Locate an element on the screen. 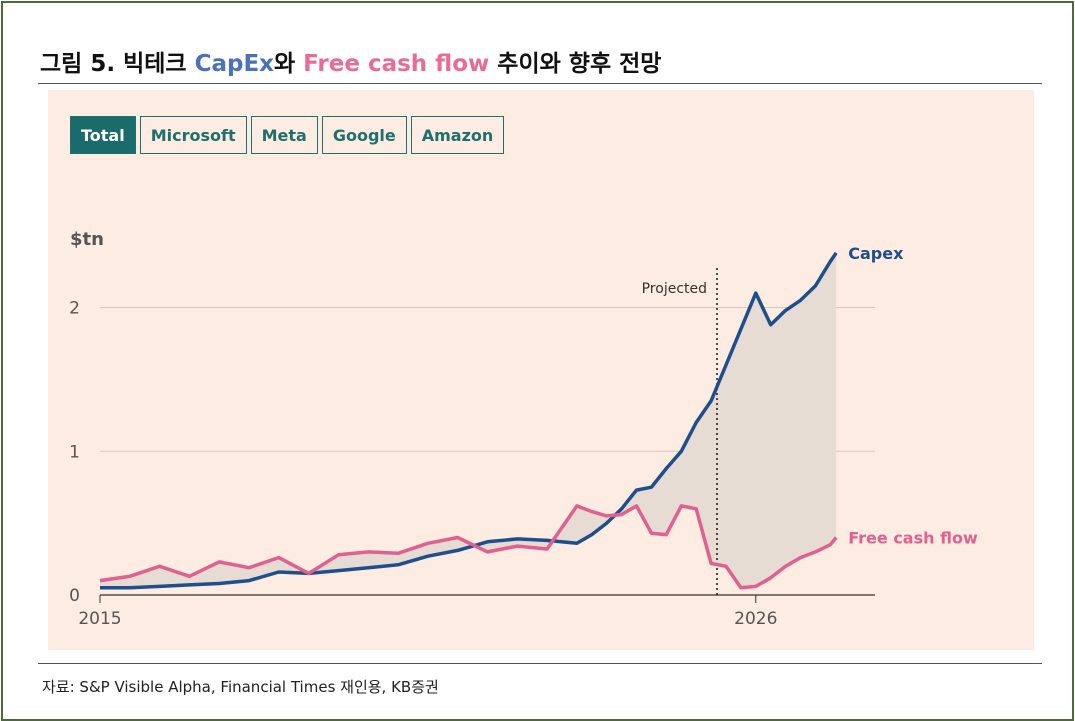 The height and width of the screenshot is (721, 1075). y-tick-label: 1 is located at coordinates (74, 452).